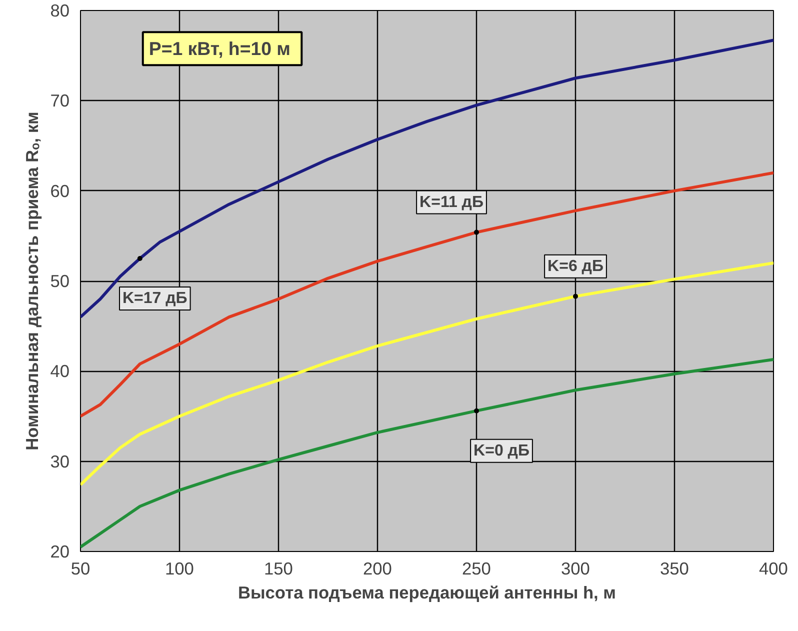 The width and height of the screenshot is (798, 631). Describe the element at coordinates (60, 10) in the screenshot. I see `y-tick-label: 80` at that location.